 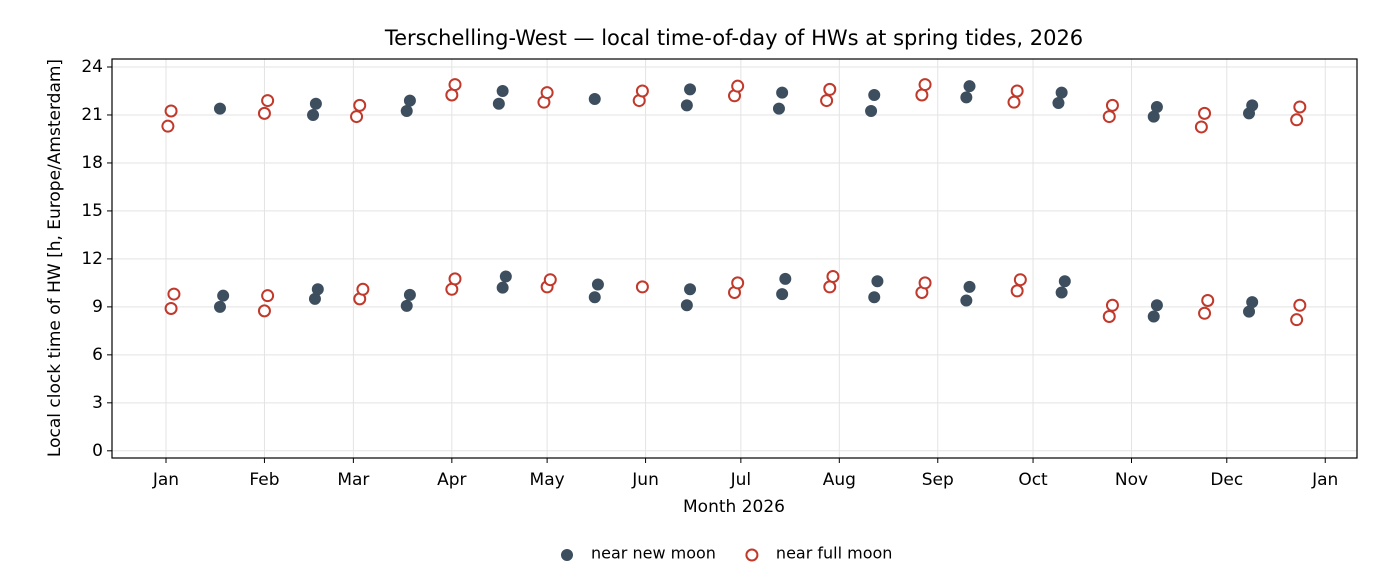 What do you see at coordinates (97, 403) in the screenshot?
I see `y-tick-label: 3` at bounding box center [97, 403].